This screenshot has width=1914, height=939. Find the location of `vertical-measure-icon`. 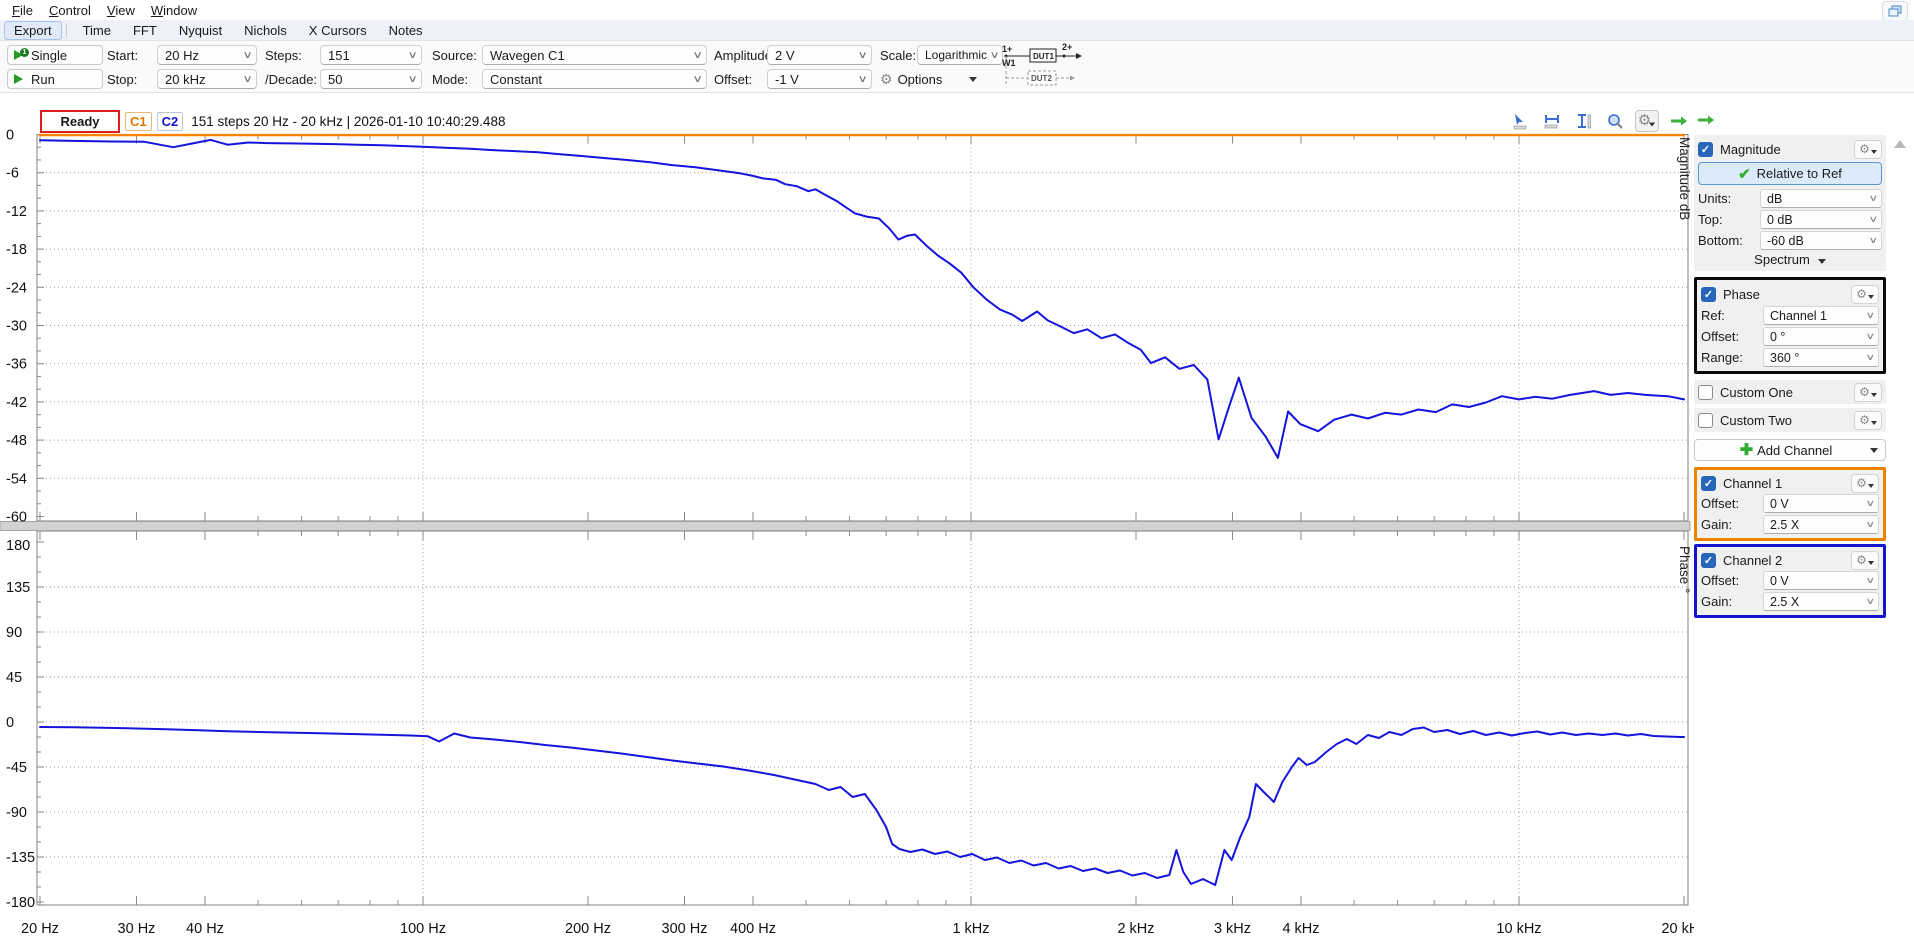

vertical-measure-icon is located at coordinates (1584, 121).